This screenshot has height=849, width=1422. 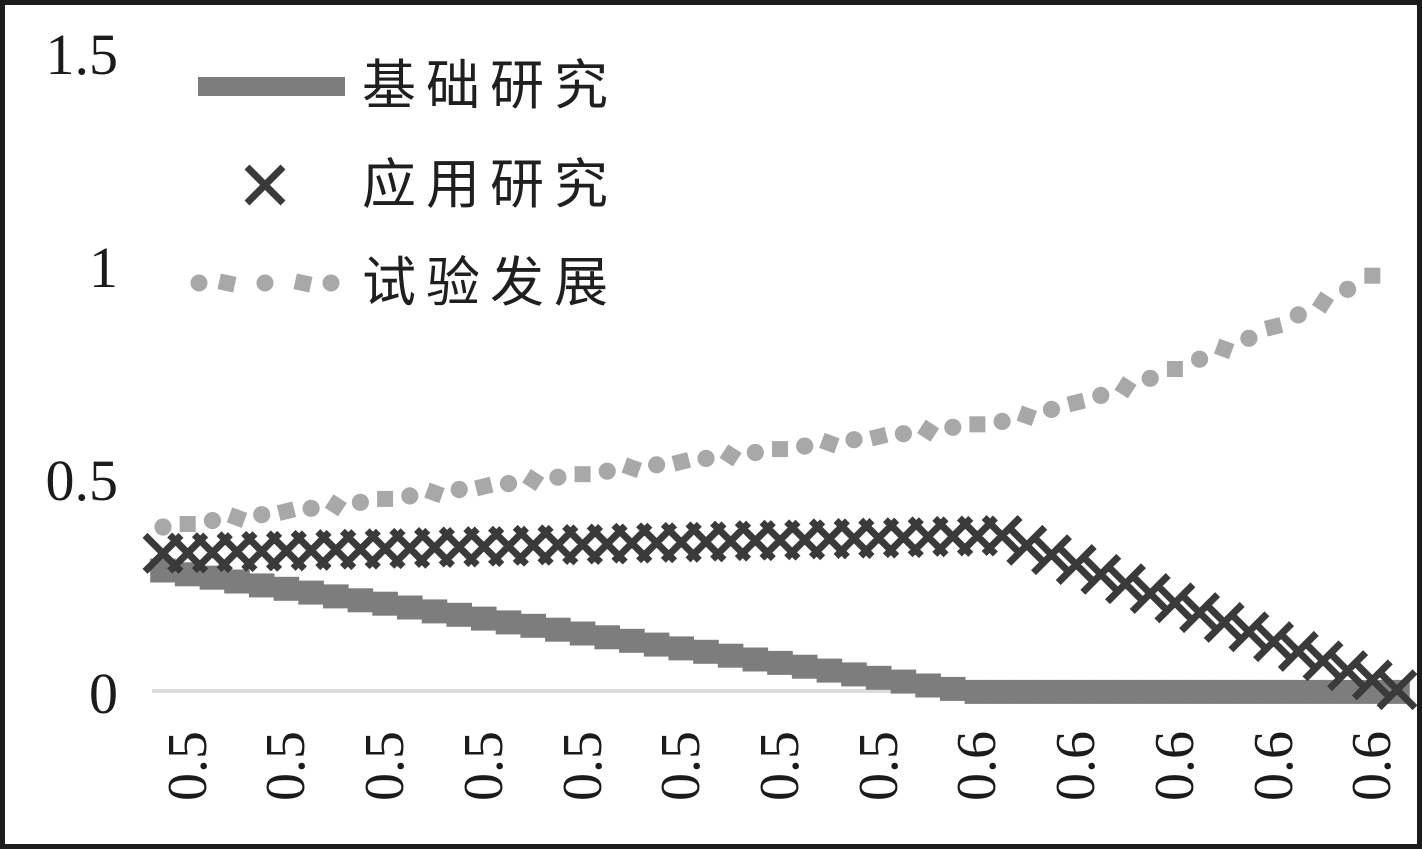 What do you see at coordinates (82, 54) in the screenshot?
I see `y-tick-label: 1.5` at bounding box center [82, 54].